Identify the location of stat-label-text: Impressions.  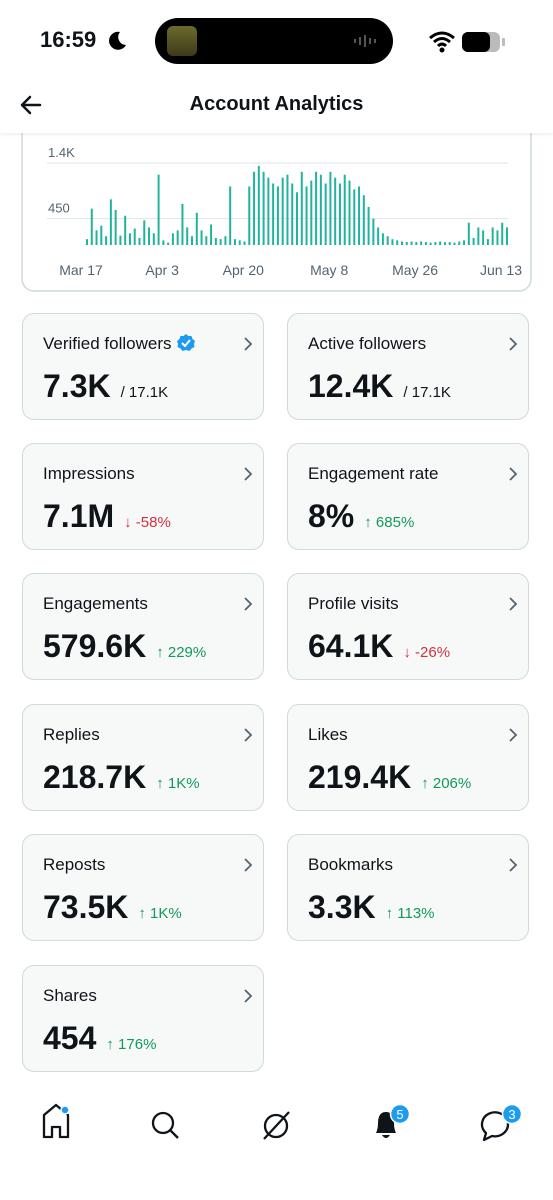
(89, 473).